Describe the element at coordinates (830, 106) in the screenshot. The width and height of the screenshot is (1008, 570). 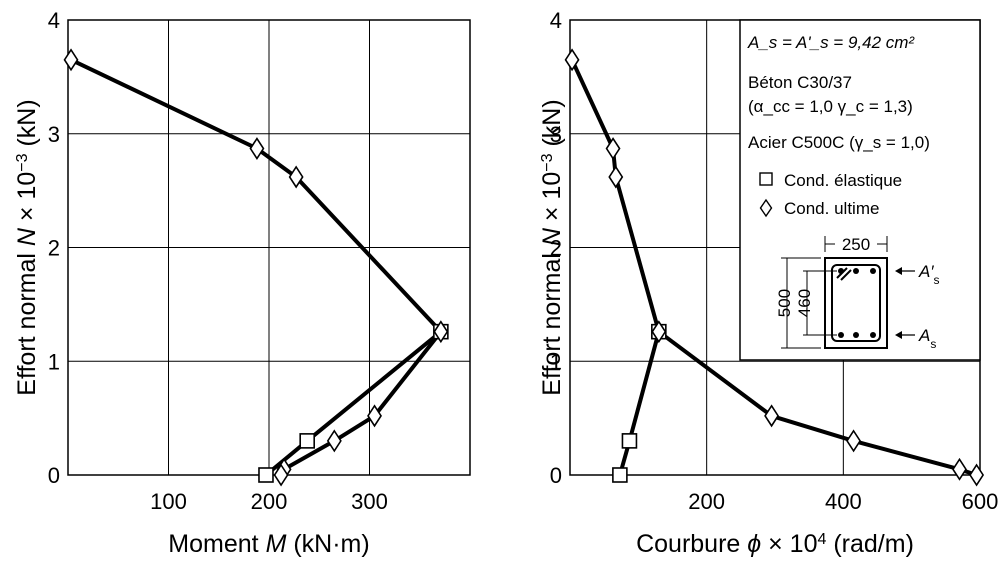
I see `legend-concrete-params: (α_cc = 1,0 γ_c = 1,3)` at that location.